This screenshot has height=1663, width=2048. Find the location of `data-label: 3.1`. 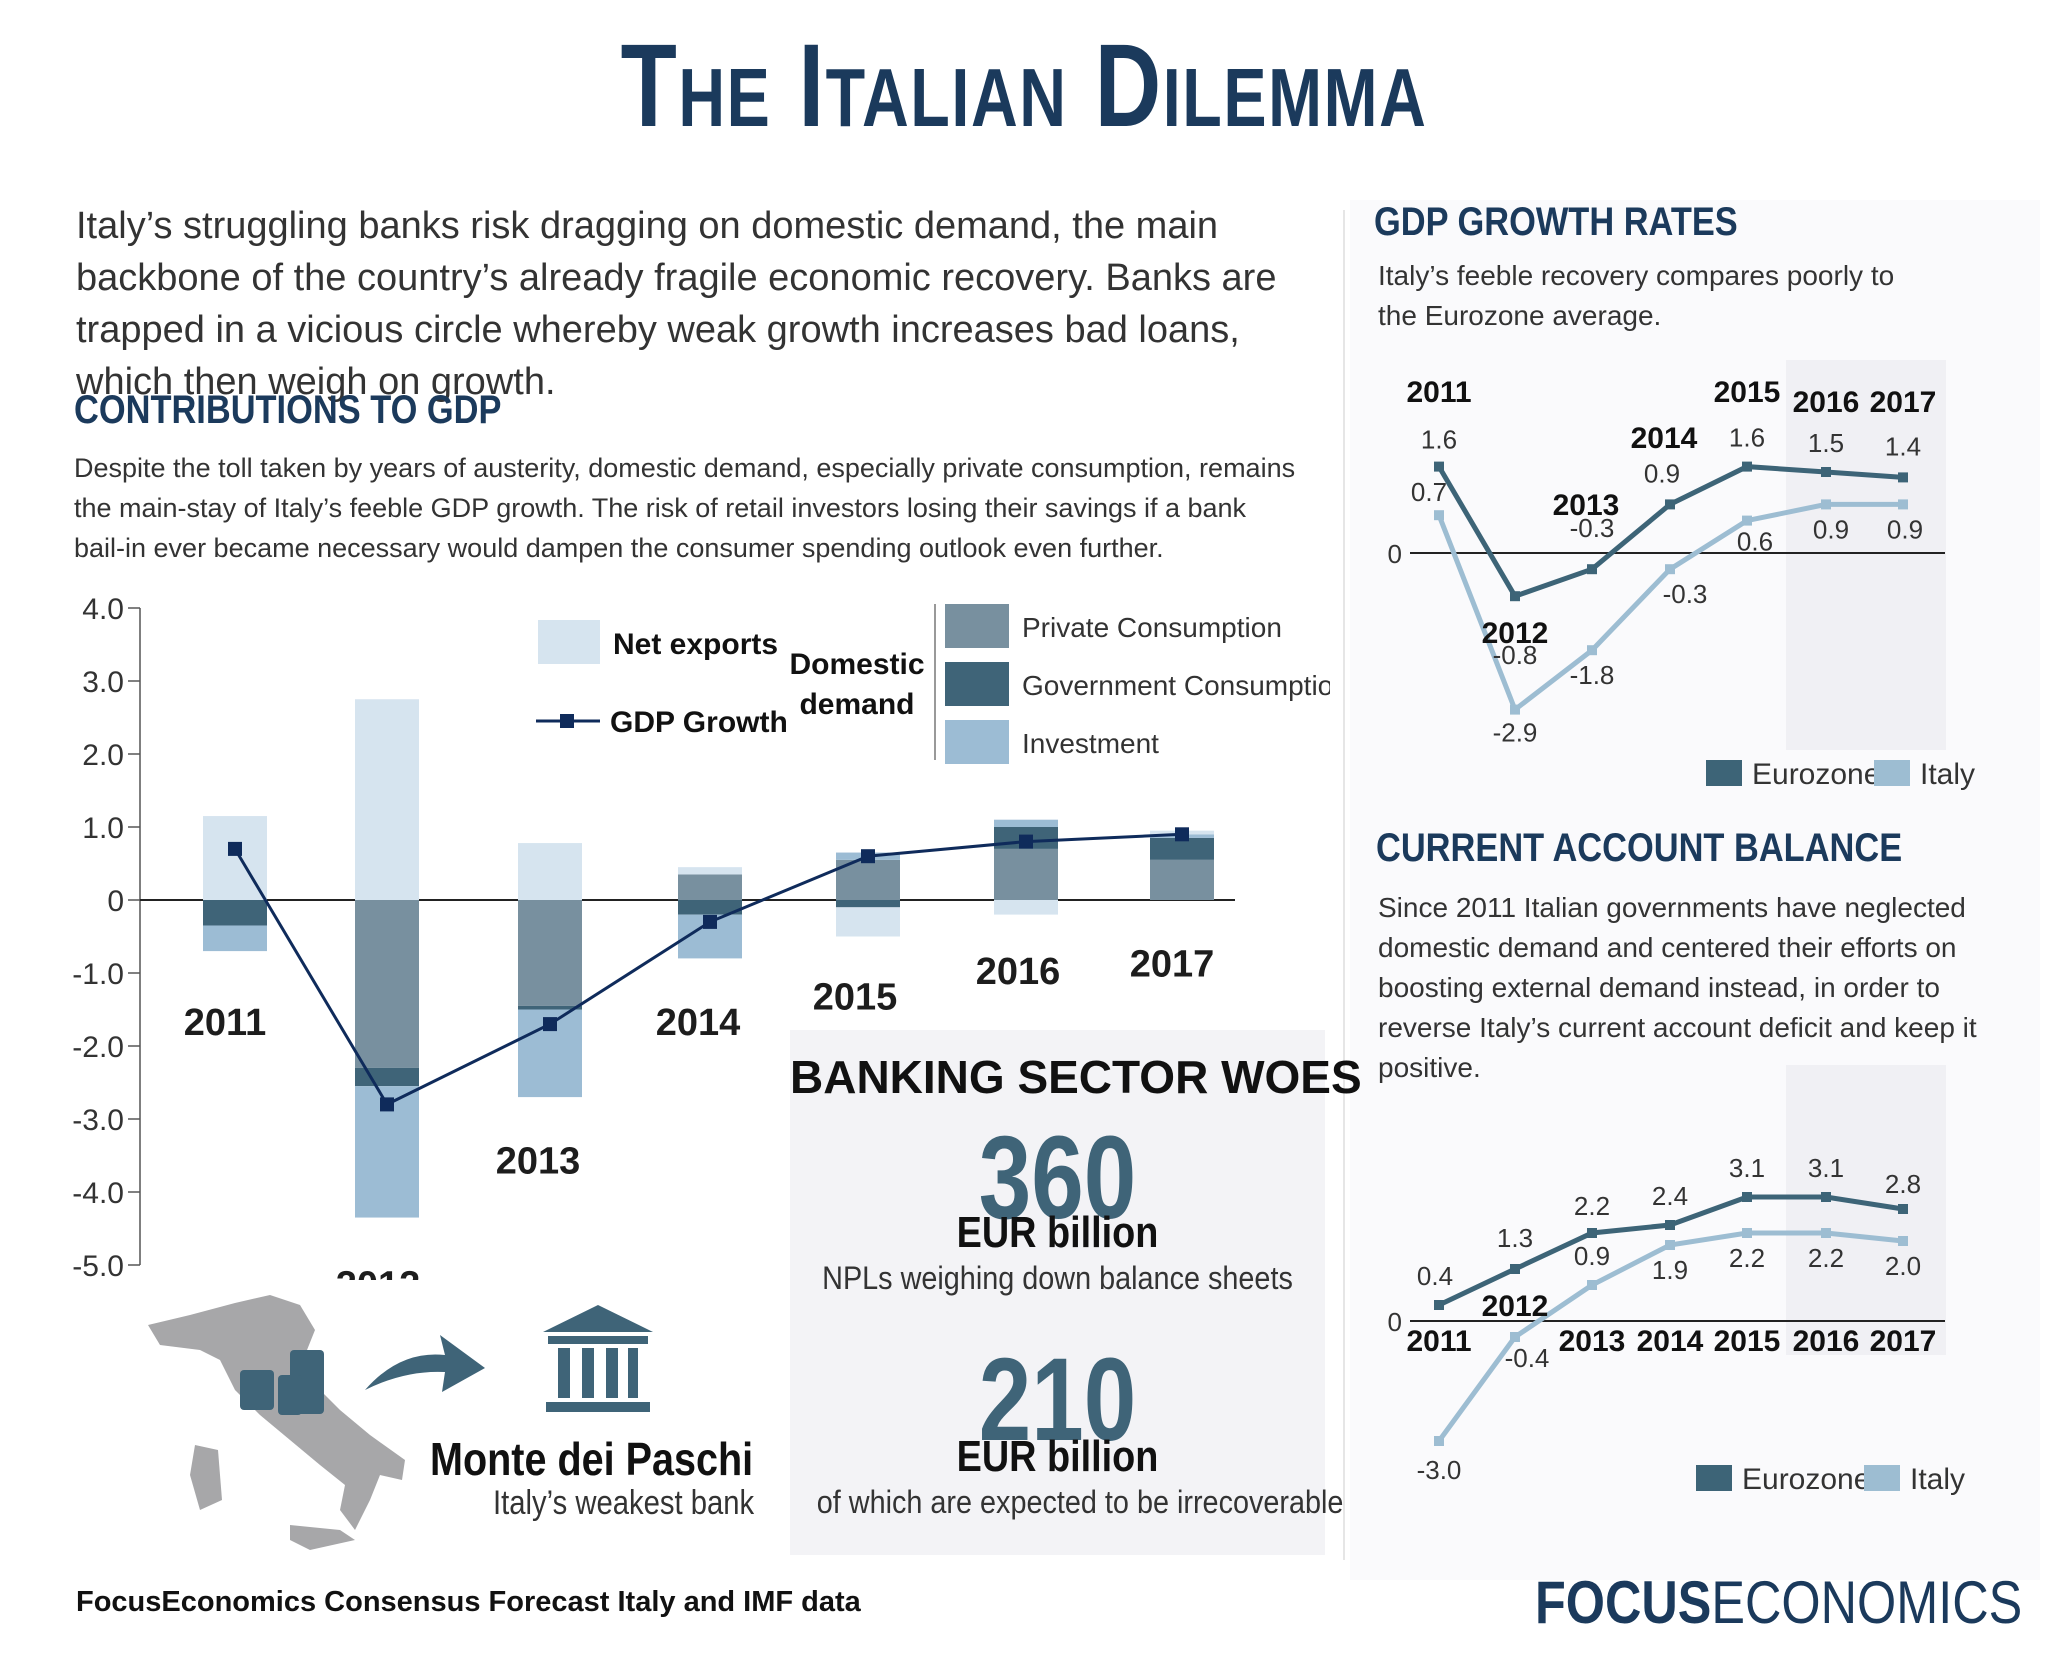

data-label: 3.1 is located at coordinates (1747, 1168).